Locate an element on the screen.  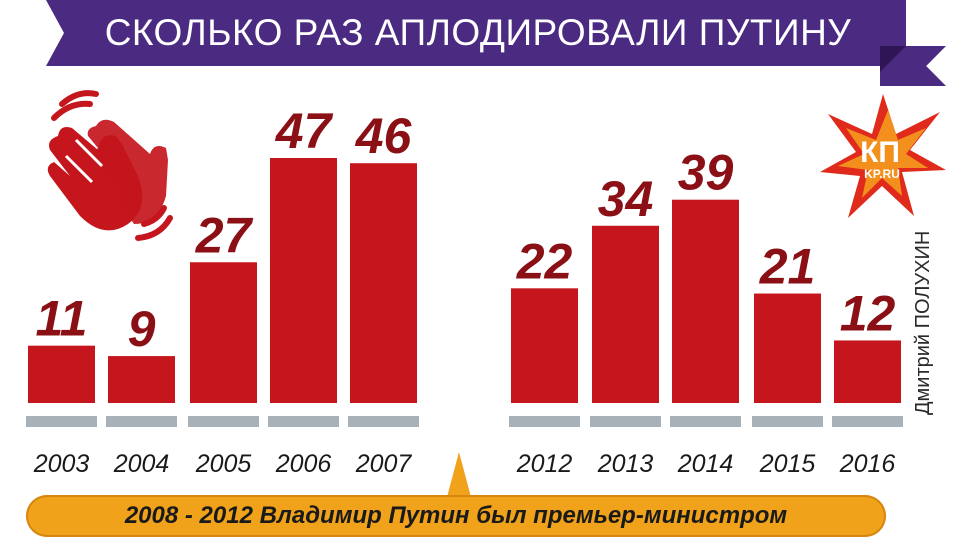
bar-2012 is located at coordinates (544, 345).